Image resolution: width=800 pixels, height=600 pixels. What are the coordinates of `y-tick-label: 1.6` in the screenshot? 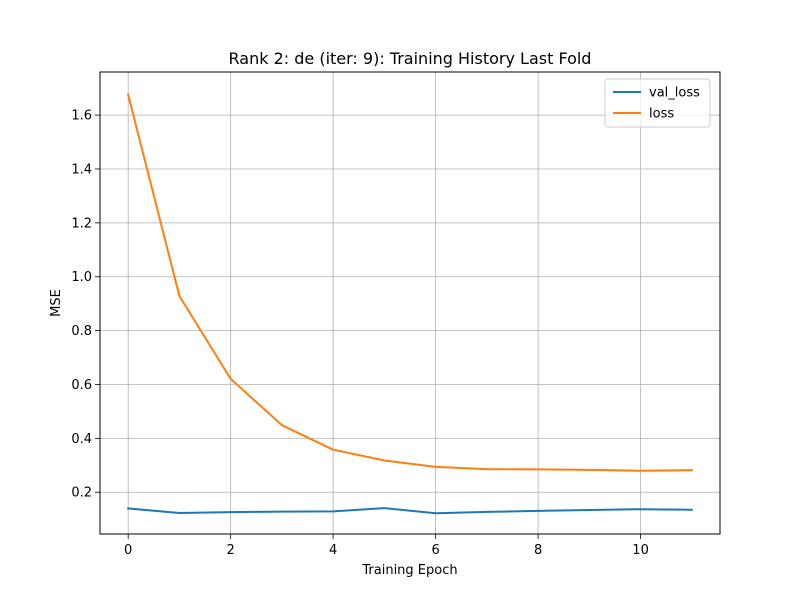 It's located at (81, 116).